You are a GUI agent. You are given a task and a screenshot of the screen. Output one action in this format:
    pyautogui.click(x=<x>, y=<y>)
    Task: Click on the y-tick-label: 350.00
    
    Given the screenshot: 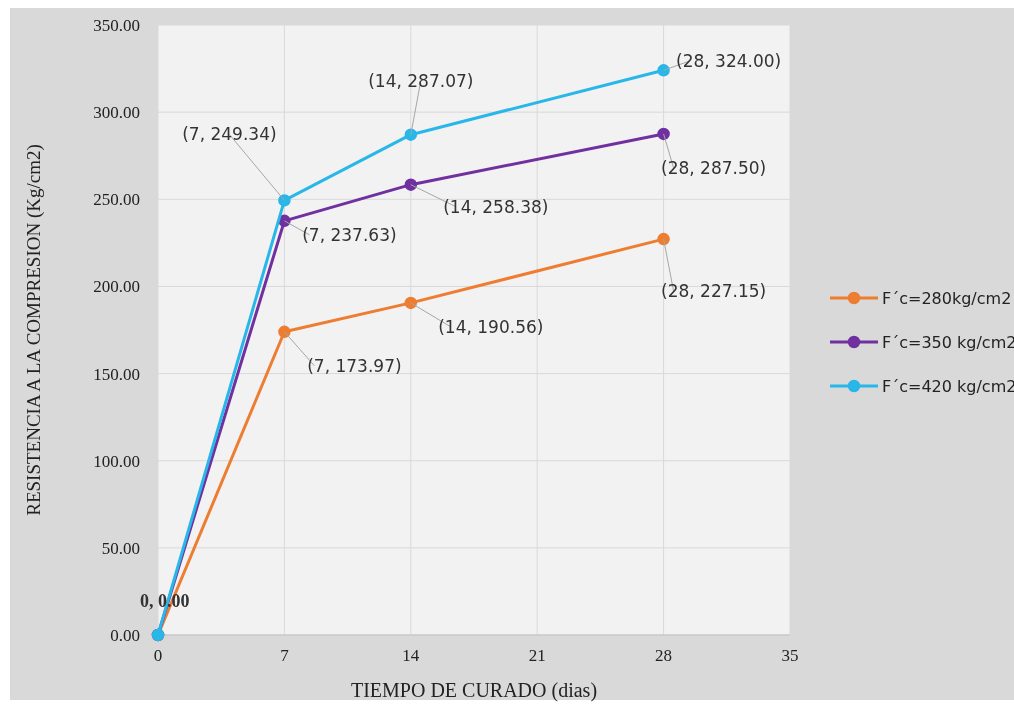 What is the action you would take?
    pyautogui.click(x=116, y=25)
    